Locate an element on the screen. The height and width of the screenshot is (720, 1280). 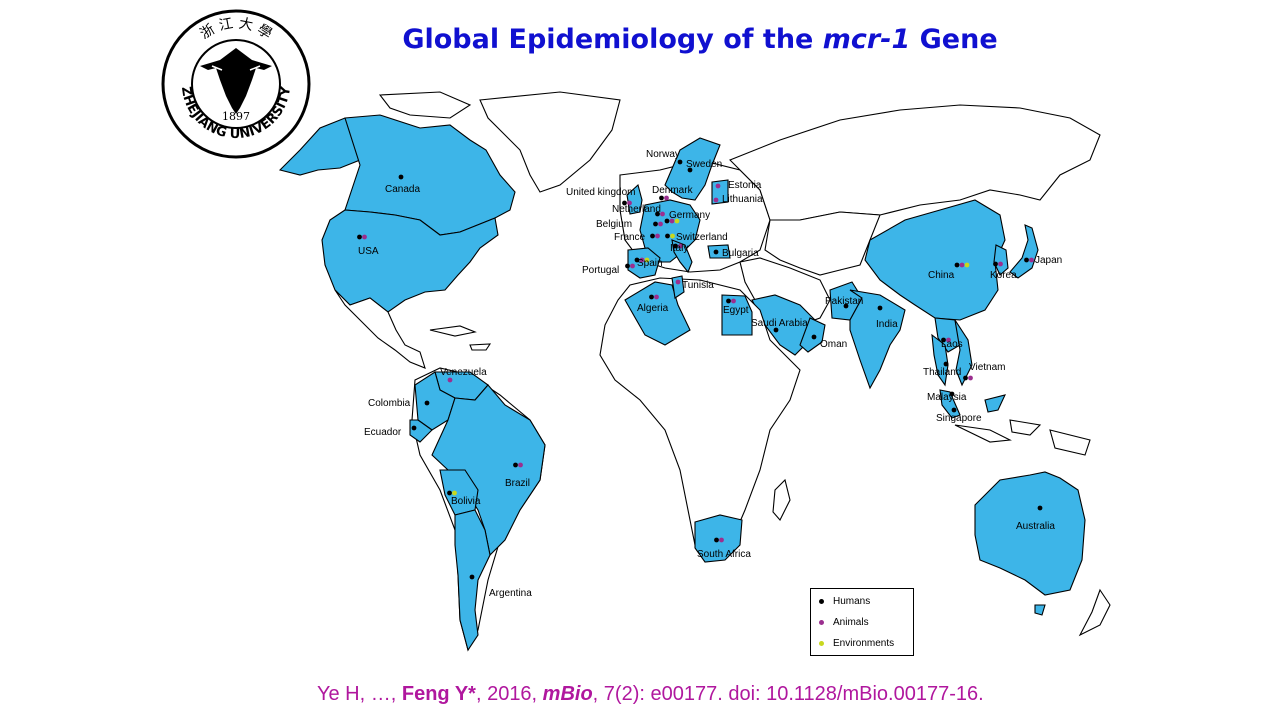
marker-south-africa-humans is located at coordinates (716, 540).